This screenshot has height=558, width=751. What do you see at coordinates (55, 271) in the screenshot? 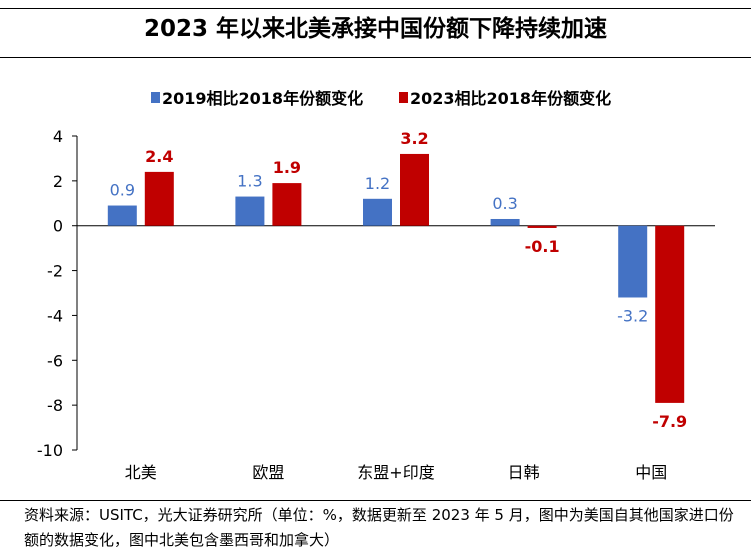
I see `y-tick-label: -2` at bounding box center [55, 271].